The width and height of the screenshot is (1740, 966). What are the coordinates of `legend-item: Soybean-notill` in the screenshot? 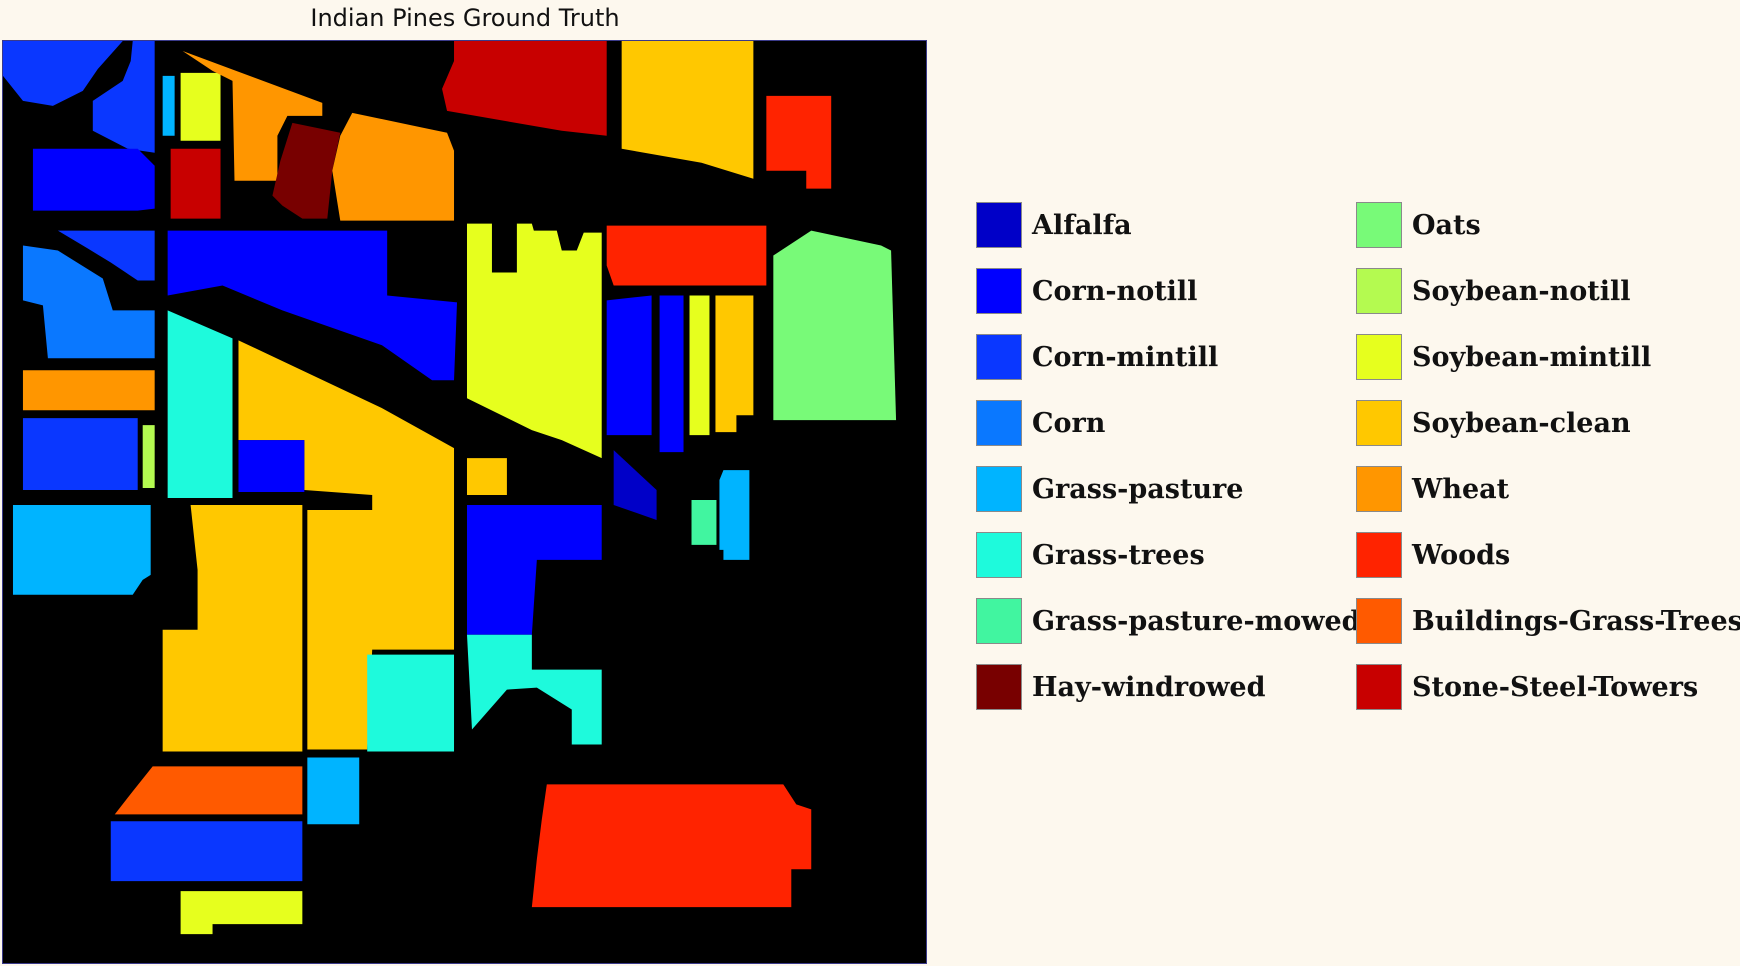 It's located at (1493, 291).